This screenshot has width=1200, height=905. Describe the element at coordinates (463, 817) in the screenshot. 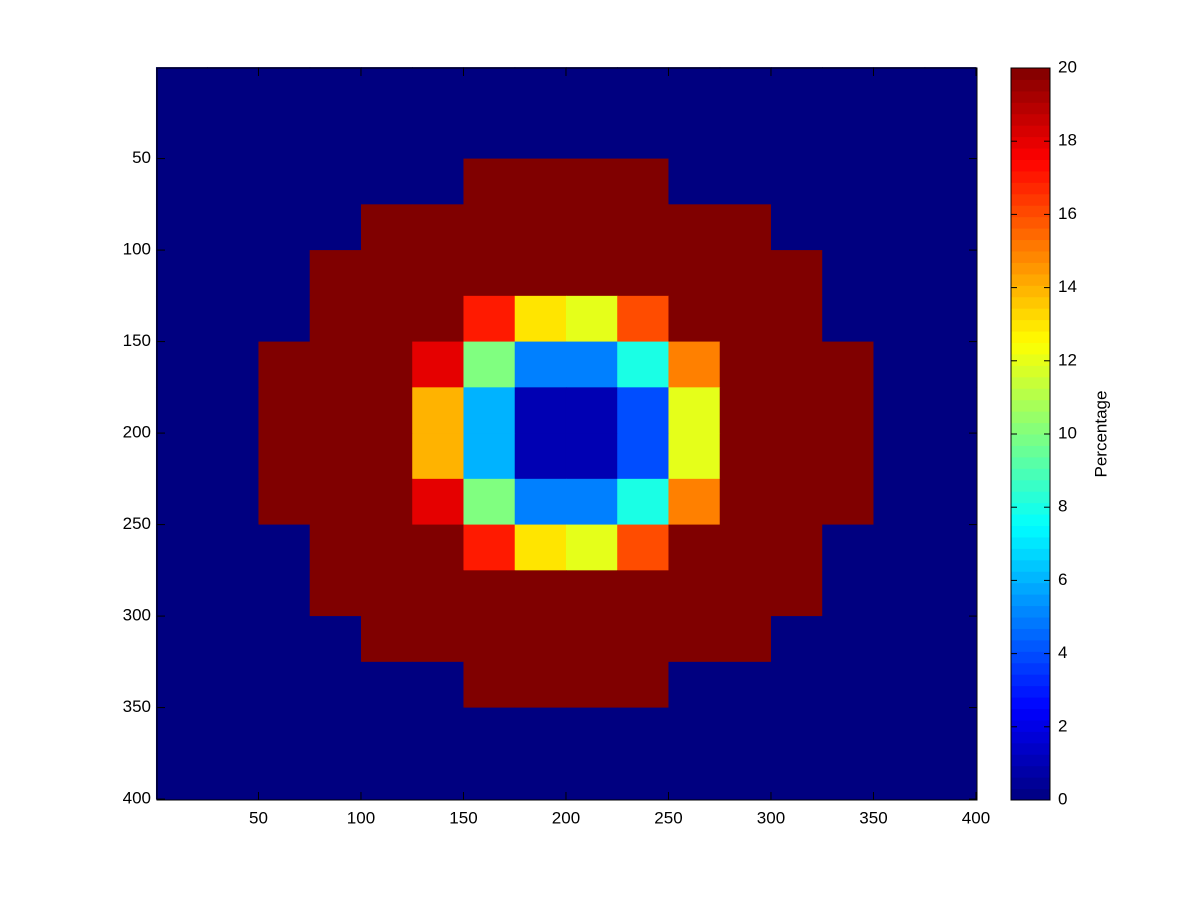

I see `x-tick-label: 150` at that location.